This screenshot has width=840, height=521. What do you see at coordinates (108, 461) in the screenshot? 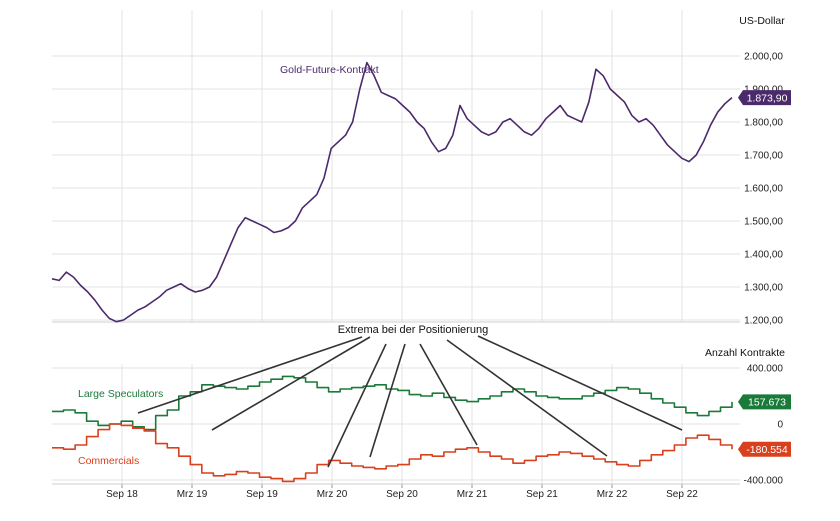
I see `commercials-series-label: Commercials` at bounding box center [108, 461].